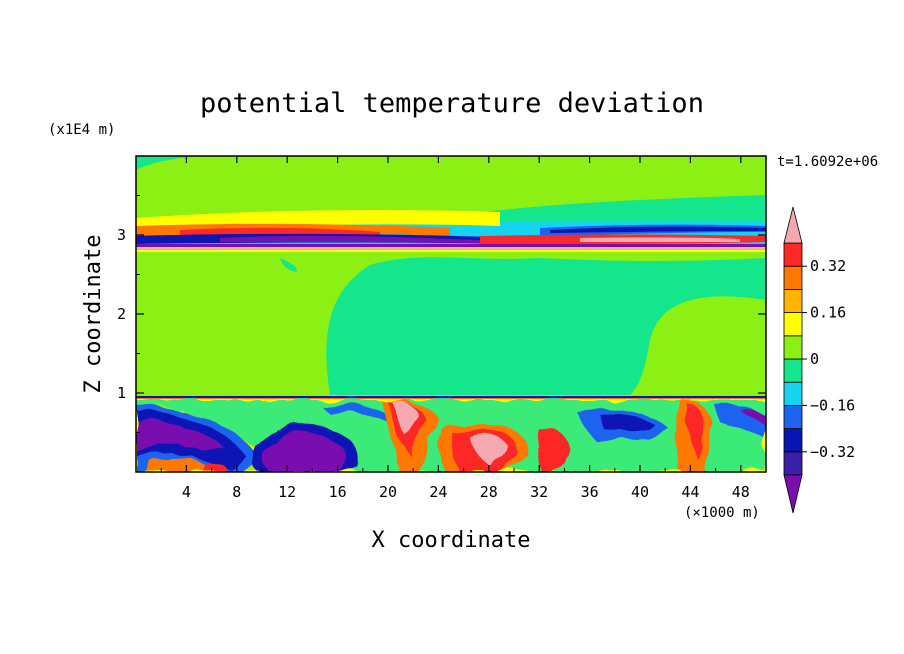 Image resolution: width=904 pixels, height=654 pixels. I want to click on y-tick-label: 3, so click(121, 235).